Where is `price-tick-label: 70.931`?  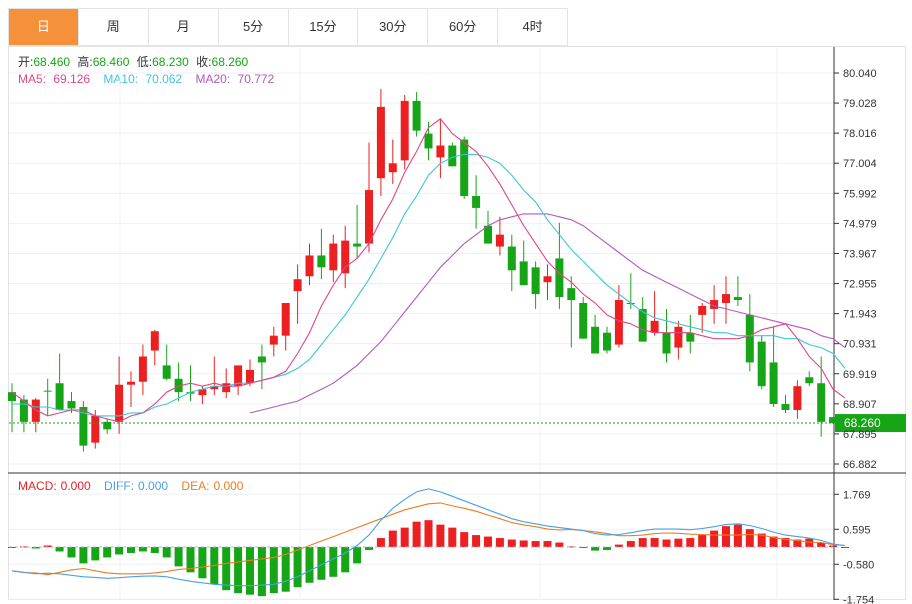
price-tick-label: 70.931 is located at coordinates (860, 345).